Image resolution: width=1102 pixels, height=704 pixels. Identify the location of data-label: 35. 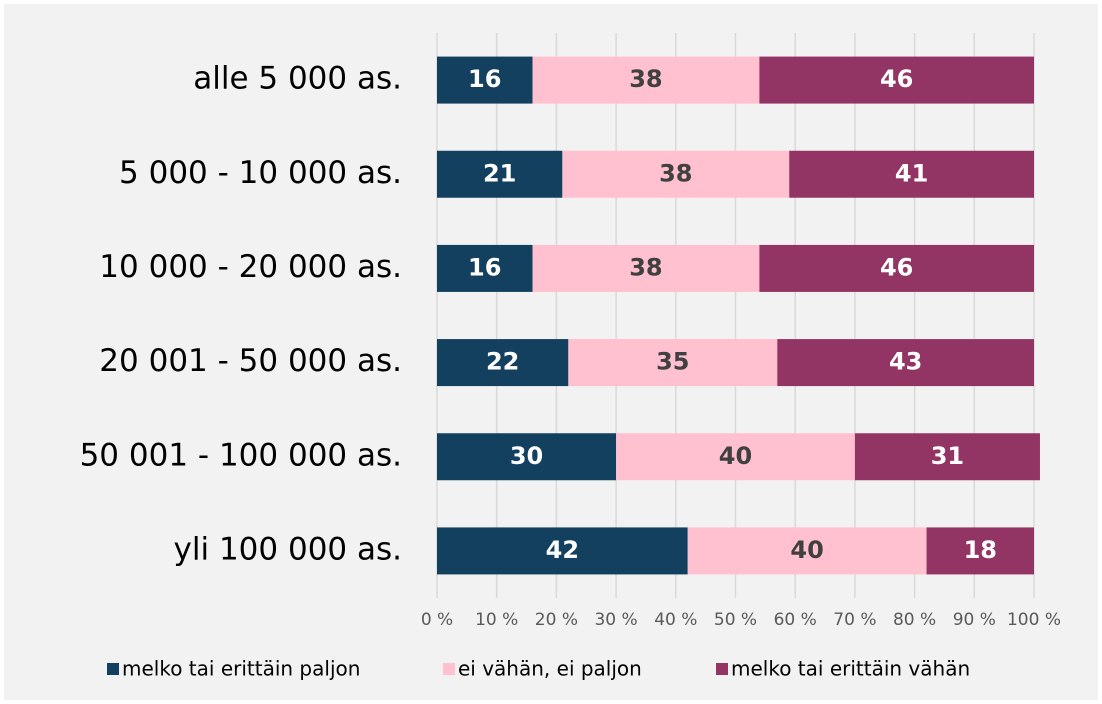
(672, 362).